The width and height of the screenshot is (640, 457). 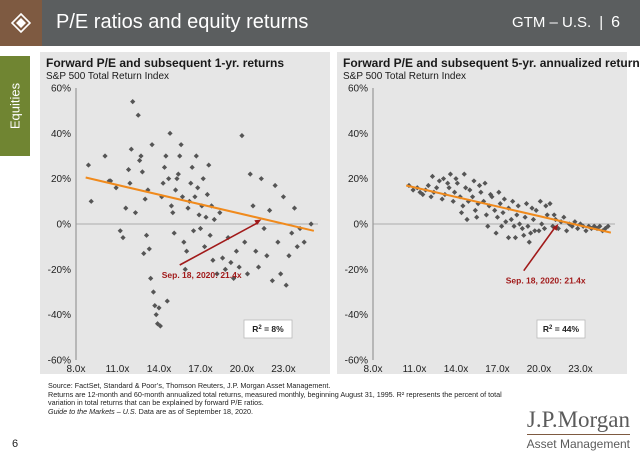 I want to click on brand-subtitle: Asset Management, so click(x=578, y=442).